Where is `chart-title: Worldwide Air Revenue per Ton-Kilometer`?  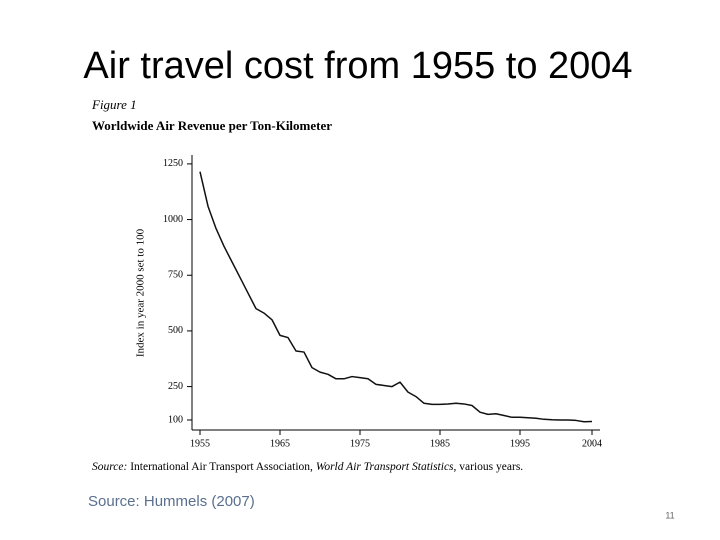 chart-title: Worldwide Air Revenue per Ton-Kilometer is located at coordinates (212, 125).